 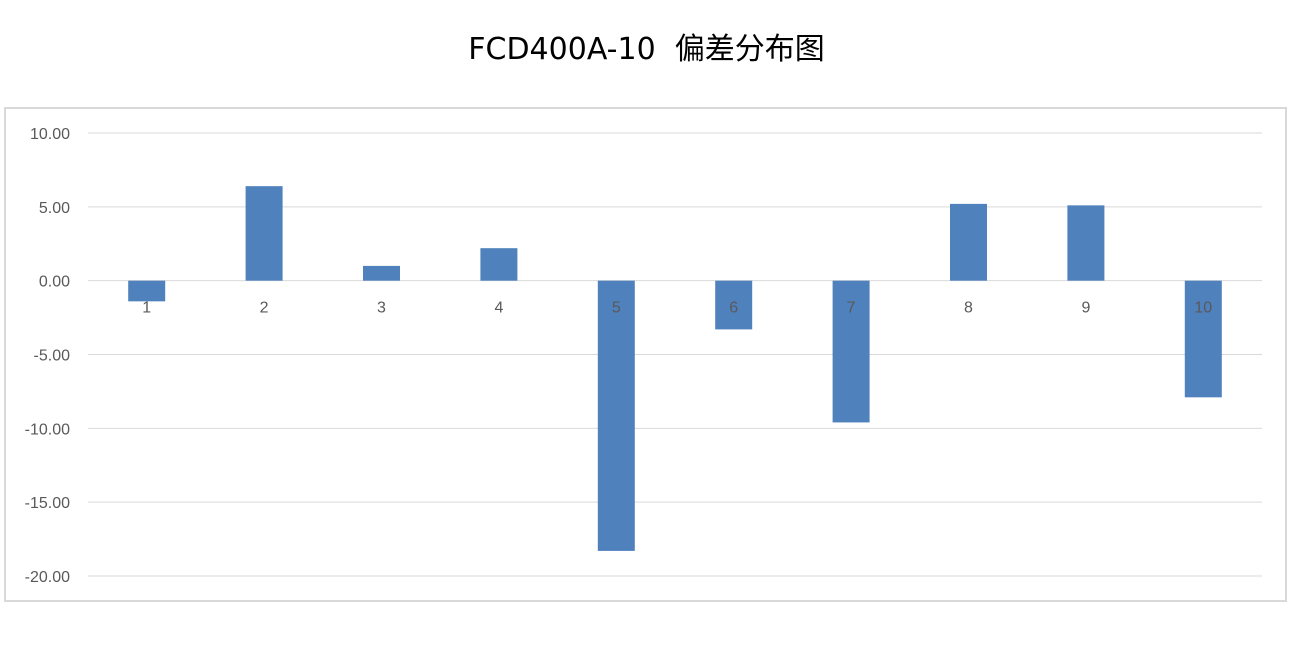 I want to click on y-tick-label: -10.00, so click(x=47, y=429).